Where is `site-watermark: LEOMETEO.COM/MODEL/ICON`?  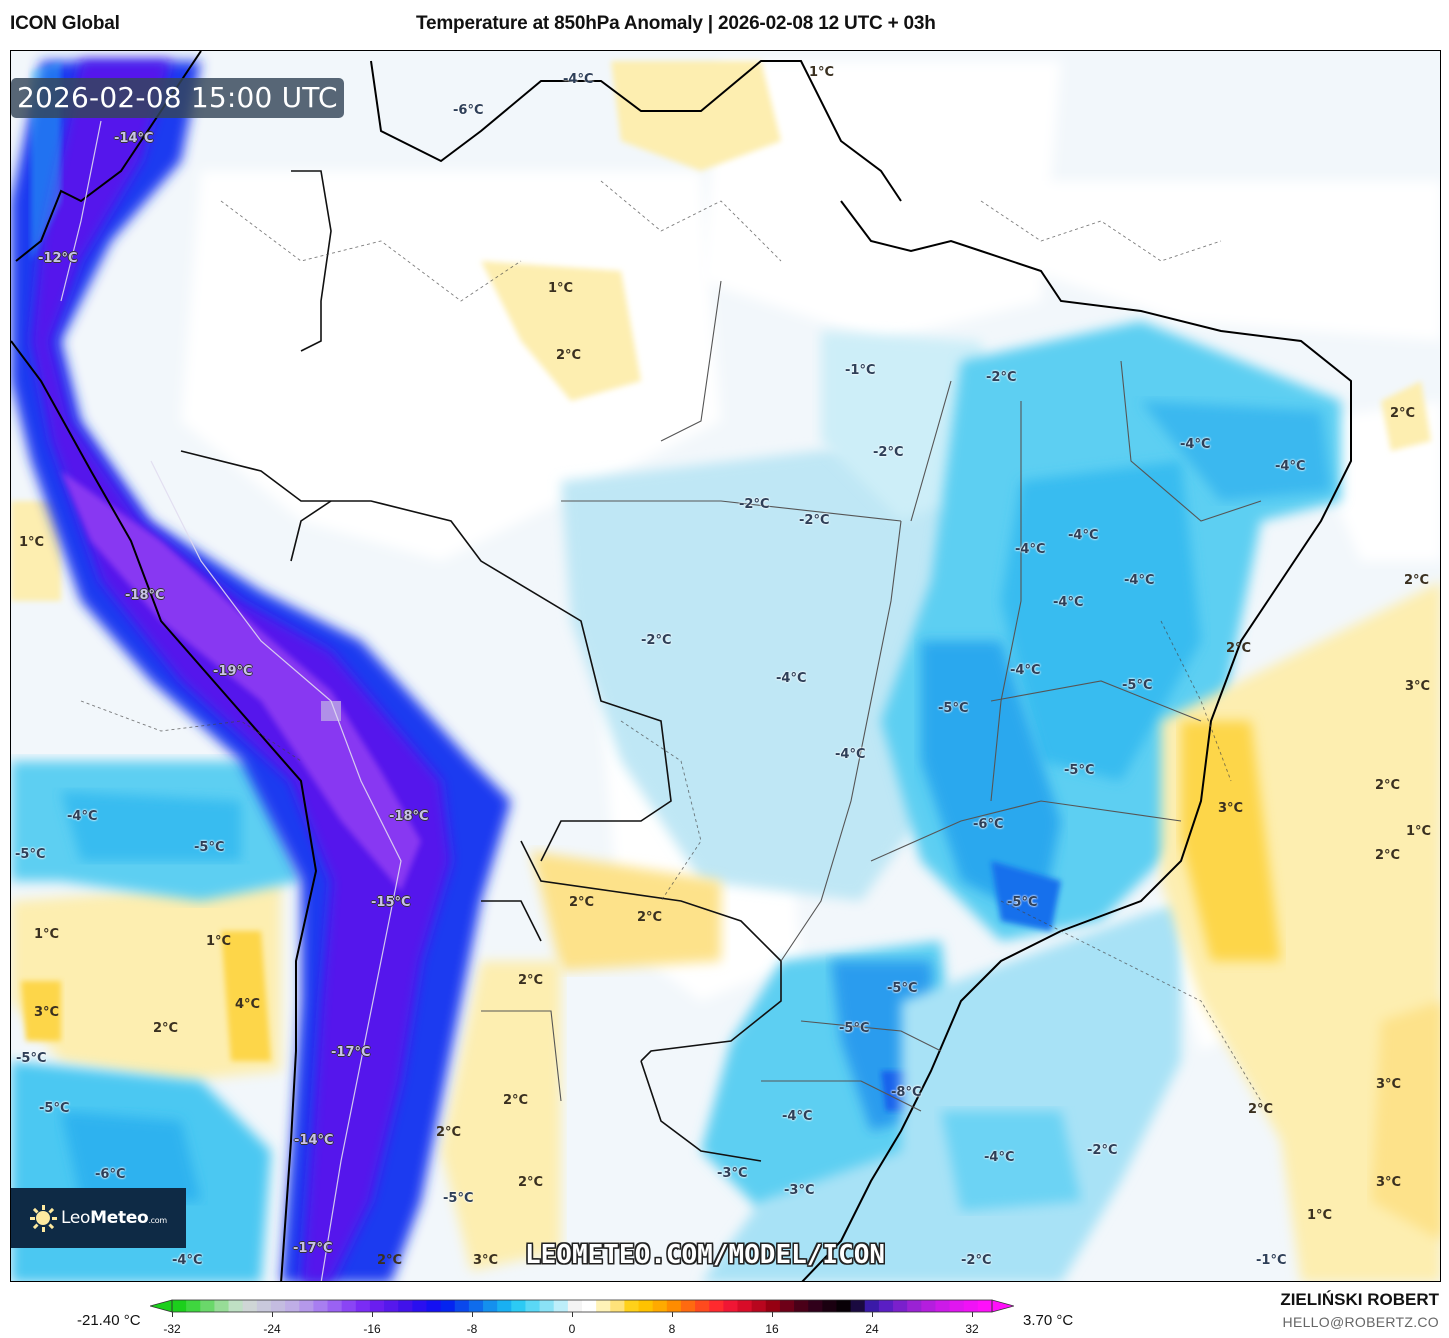
site-watermark: LEOMETEO.COM/MODEL/ICON is located at coordinates (705, 1255).